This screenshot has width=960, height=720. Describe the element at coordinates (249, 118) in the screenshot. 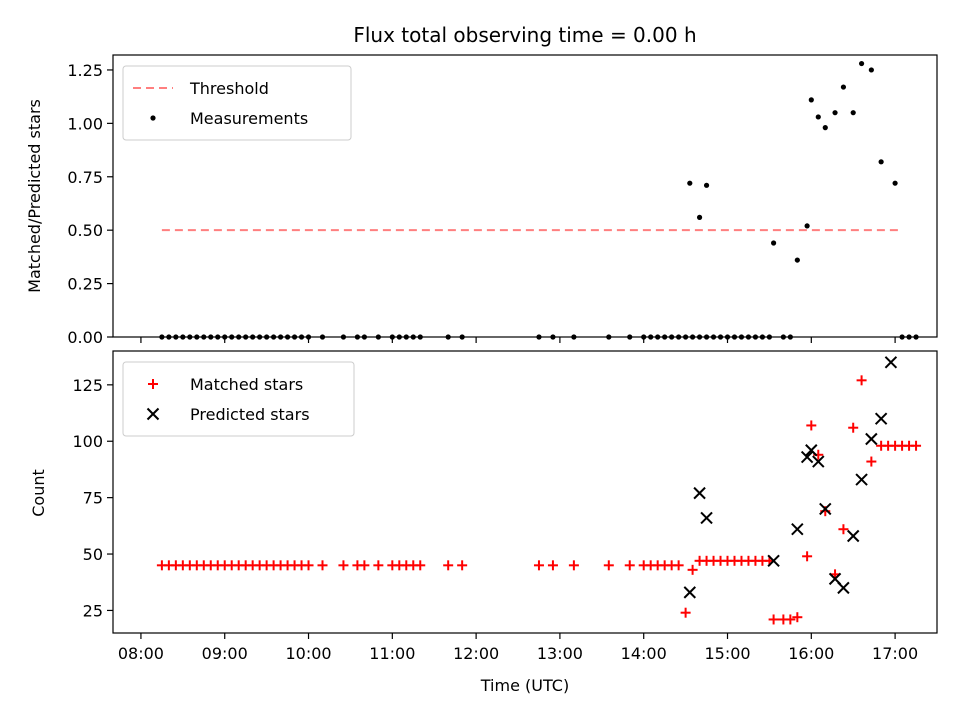

I see `legend-label-measurements: Measurements` at that location.